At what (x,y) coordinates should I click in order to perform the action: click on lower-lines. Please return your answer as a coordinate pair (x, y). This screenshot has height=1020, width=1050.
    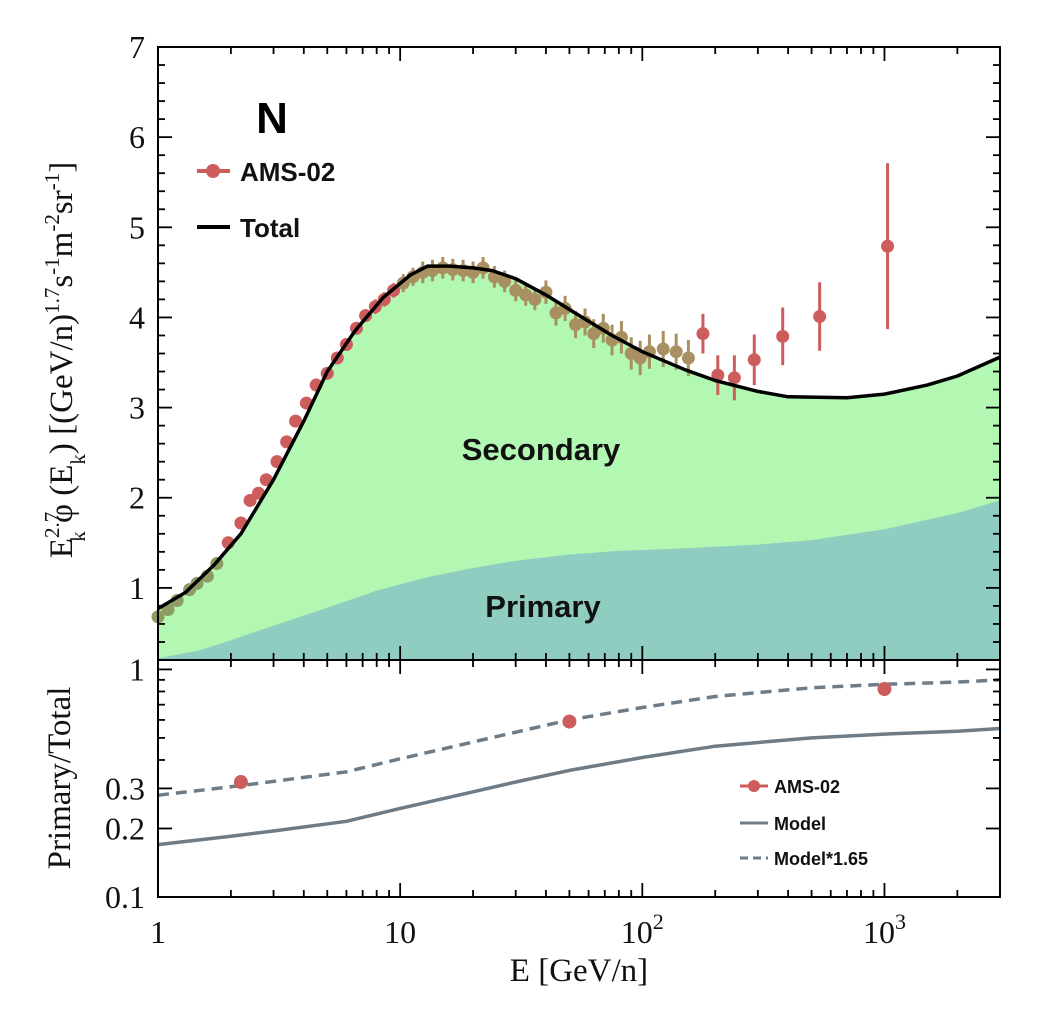
    Looking at the image, I should click on (579, 762).